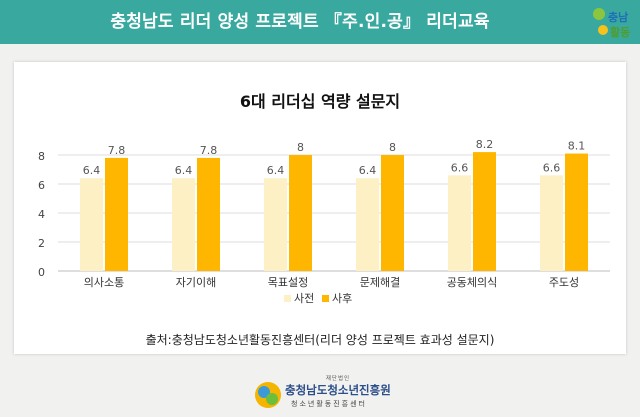 This screenshot has width=640, height=417. I want to click on legend-label: 사후, so click(342, 298).